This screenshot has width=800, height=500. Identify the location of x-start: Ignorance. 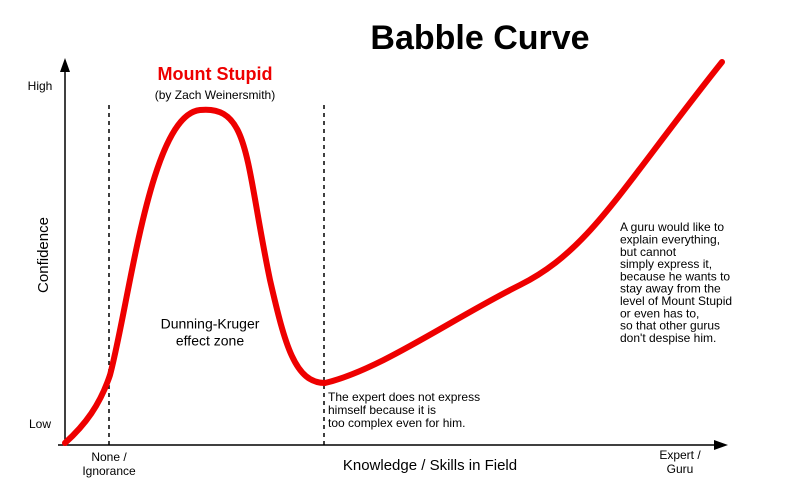
(109, 471).